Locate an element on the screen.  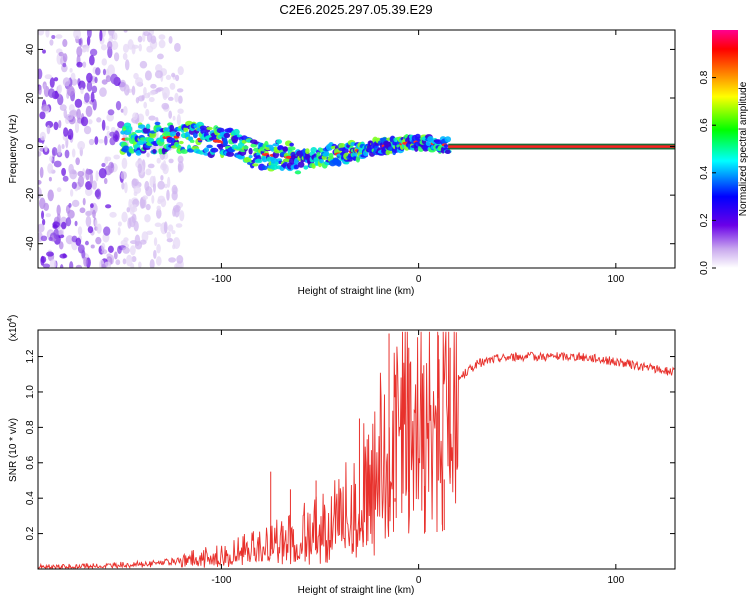
y-tick-label: 40 is located at coordinates (30, 49).